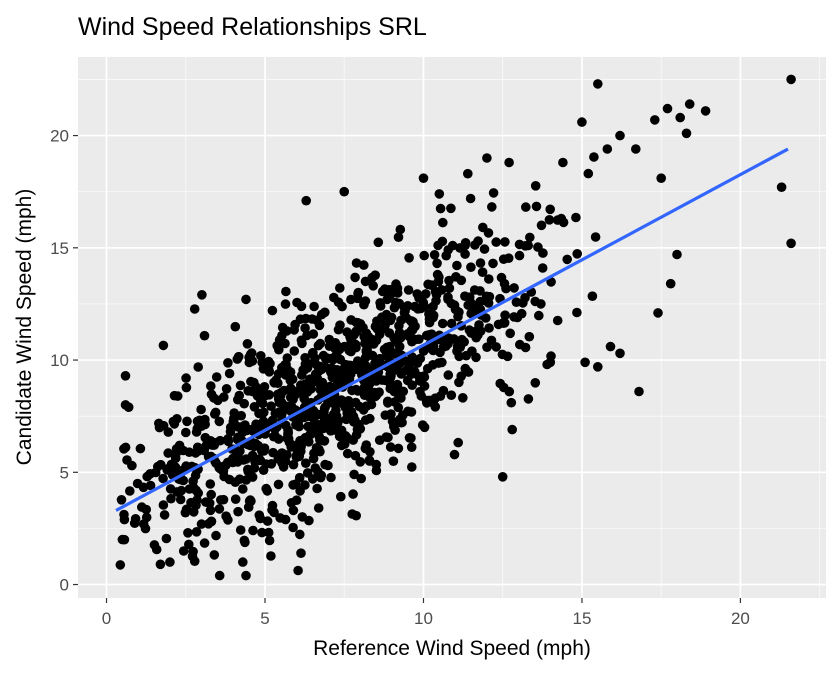 The height and width of the screenshot is (674, 840). Describe the element at coordinates (252, 27) in the screenshot. I see `chart-title: Wind Speed Relationships SRL` at that location.